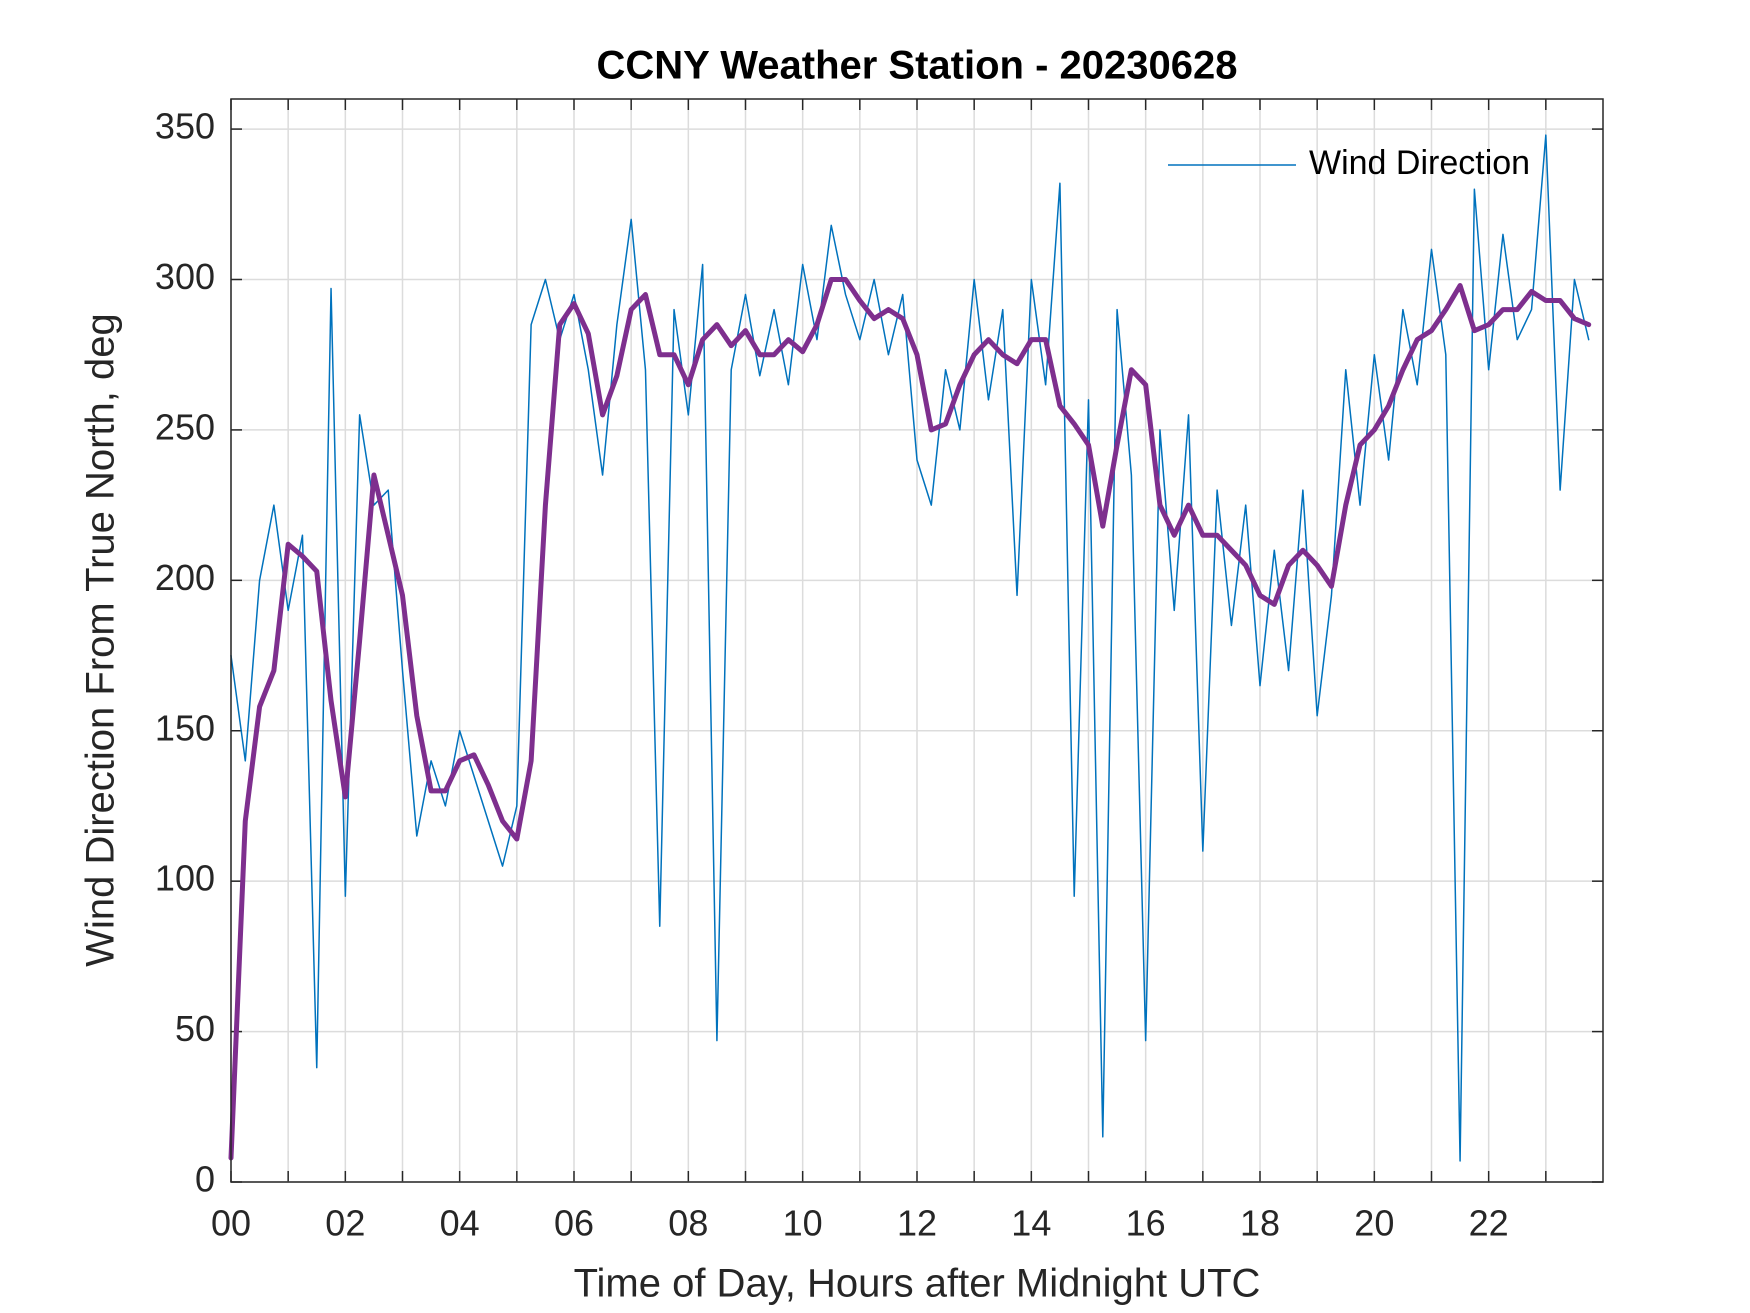 The width and height of the screenshot is (1750, 1313). I want to click on y-tick-label: 200, so click(185, 577).